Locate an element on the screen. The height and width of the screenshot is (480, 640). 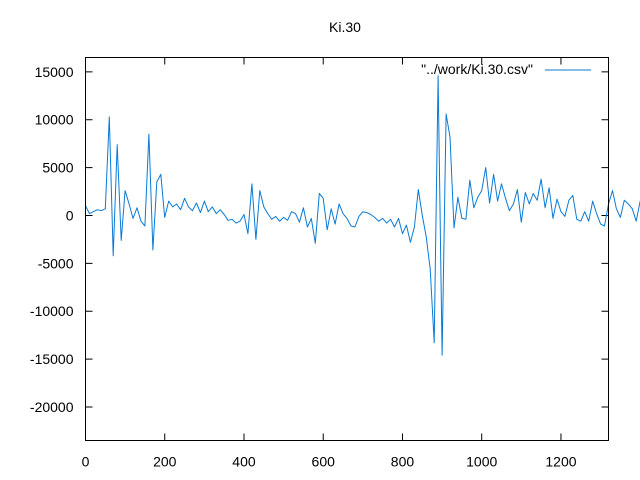
y-tick-label: 0 is located at coordinates (70, 215).